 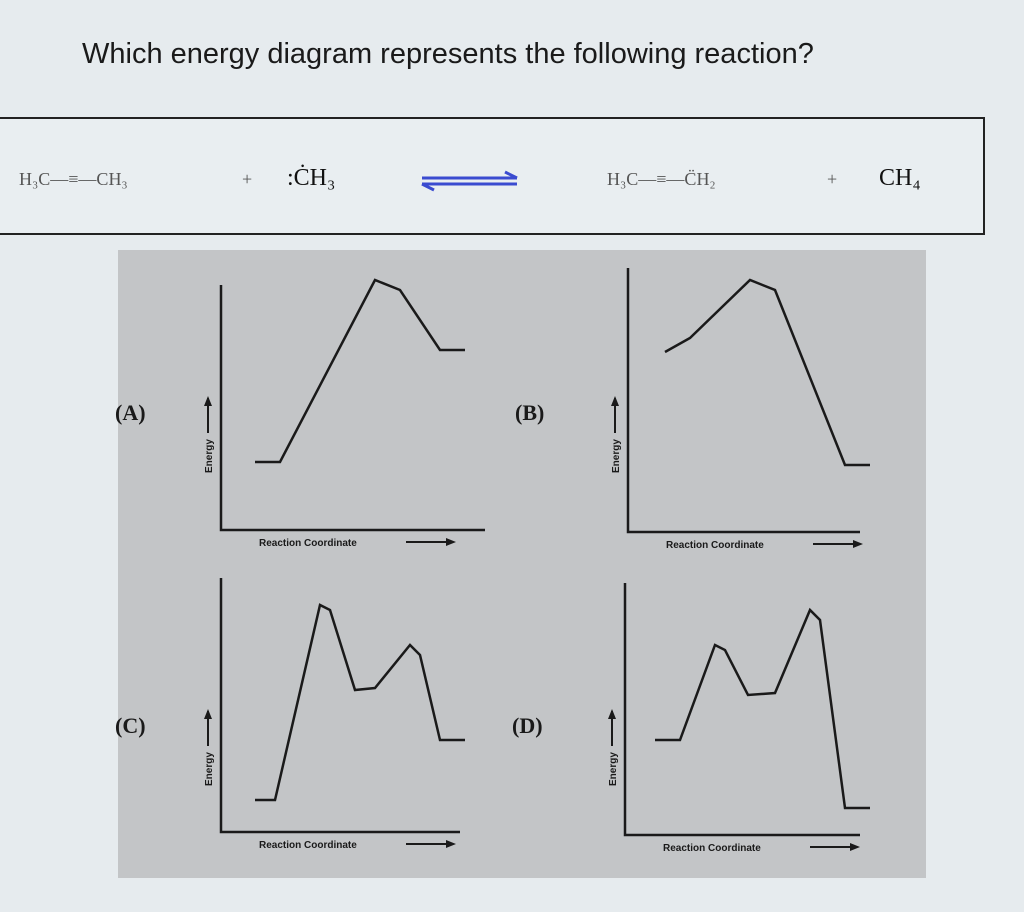 What do you see at coordinates (661, 179) in the screenshot?
I see `product-propargyl-anion: H₃C—≡—C̈H₂` at bounding box center [661, 179].